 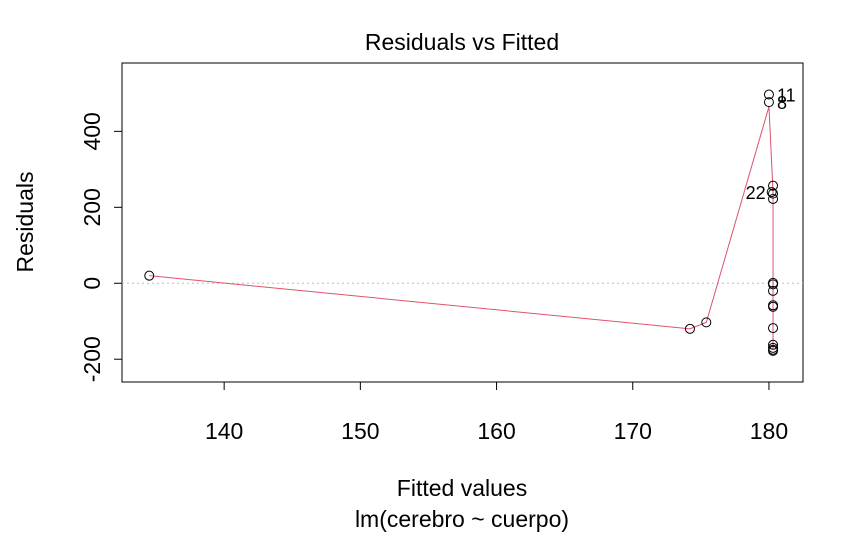 I want to click on y-tick-label: 400, so click(x=92, y=131).